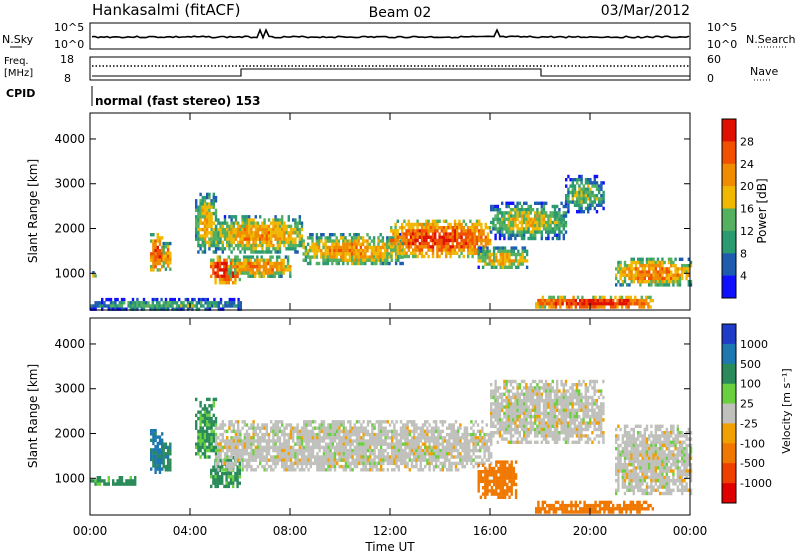 This screenshot has height=558, width=800. What do you see at coordinates (69, 184) in the screenshot?
I see `y-tick-label: 3000` at bounding box center [69, 184].